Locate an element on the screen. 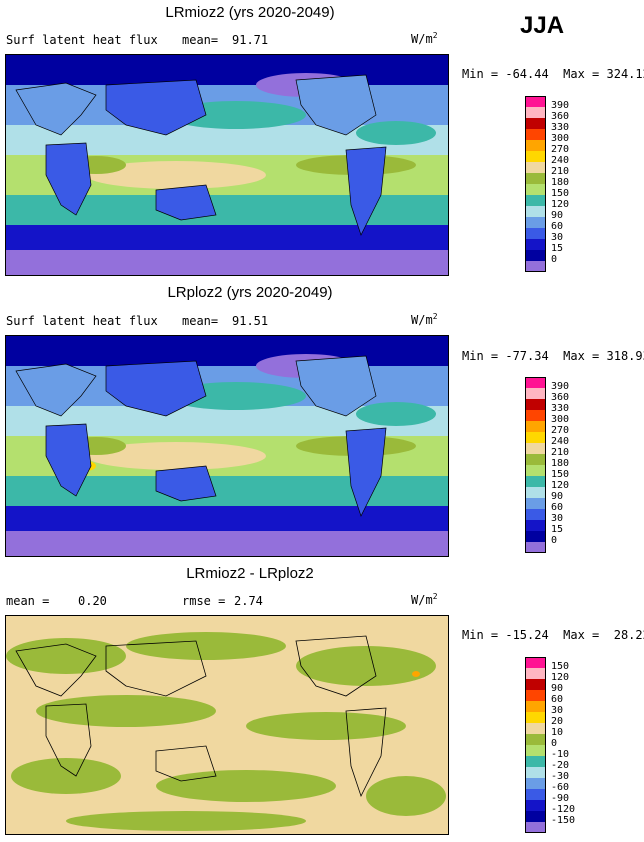  panel-1-units: W/m2 is located at coordinates (424, 38).